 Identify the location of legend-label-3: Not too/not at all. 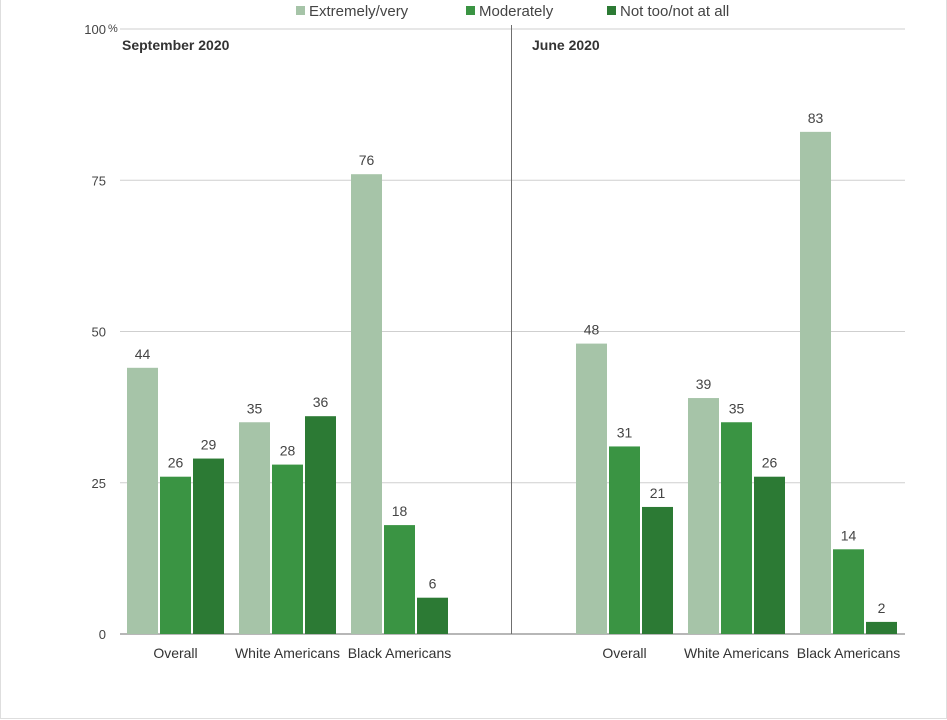
(674, 11).